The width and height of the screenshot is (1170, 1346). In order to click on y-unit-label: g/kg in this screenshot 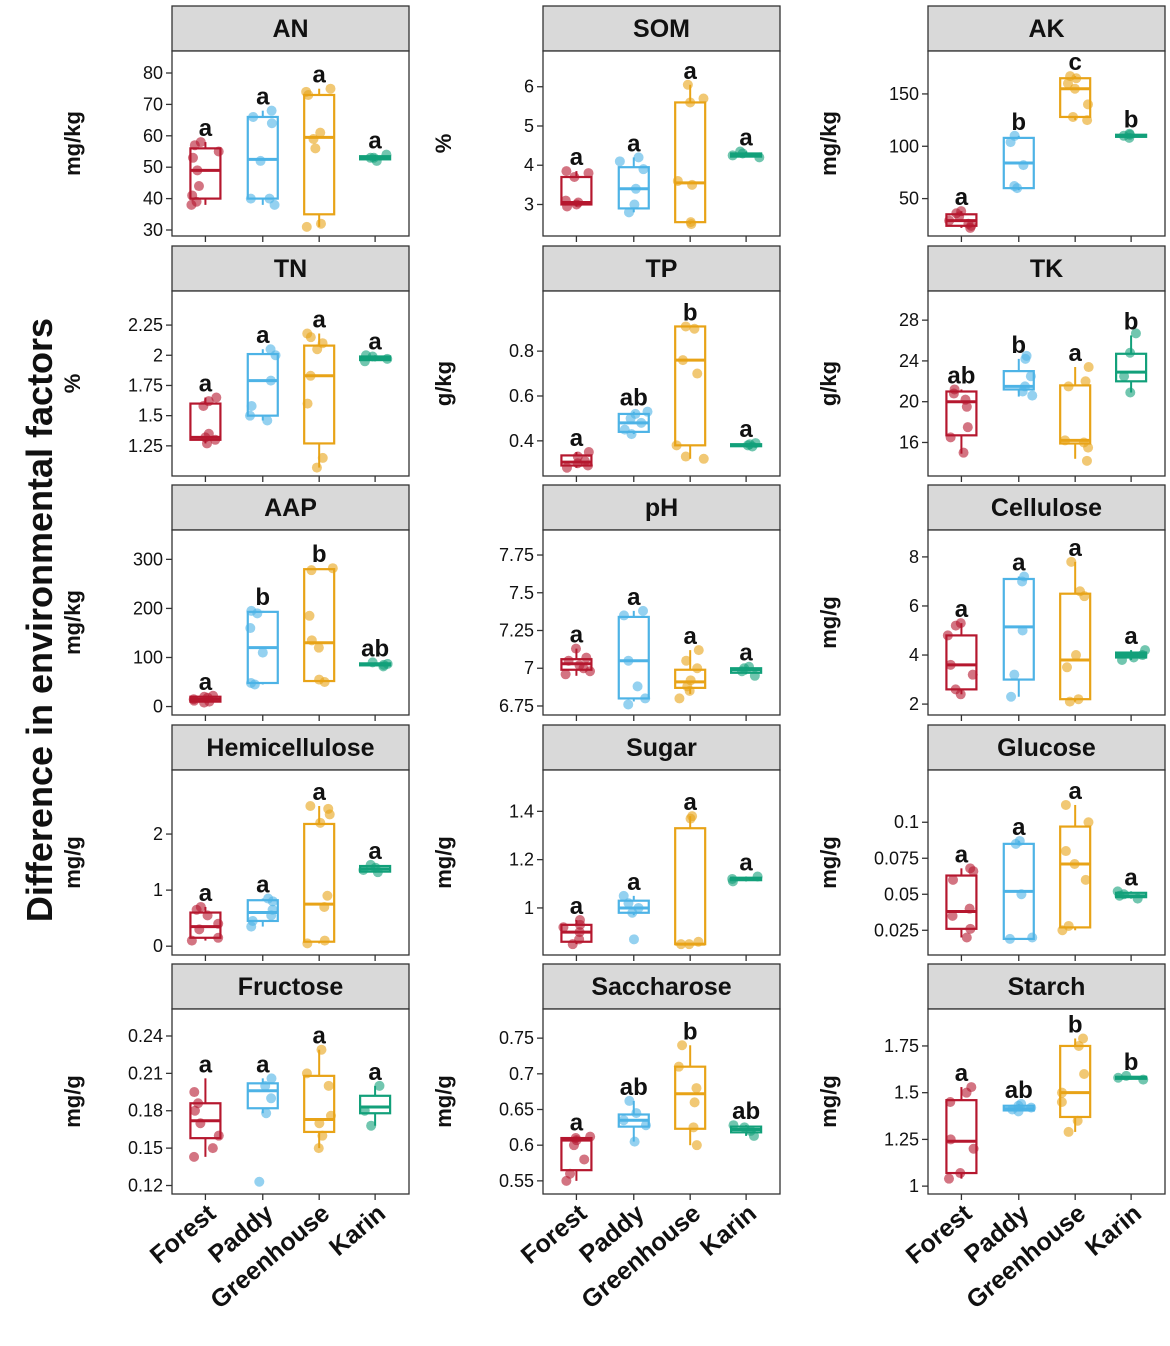, I will do `click(828, 383)`.